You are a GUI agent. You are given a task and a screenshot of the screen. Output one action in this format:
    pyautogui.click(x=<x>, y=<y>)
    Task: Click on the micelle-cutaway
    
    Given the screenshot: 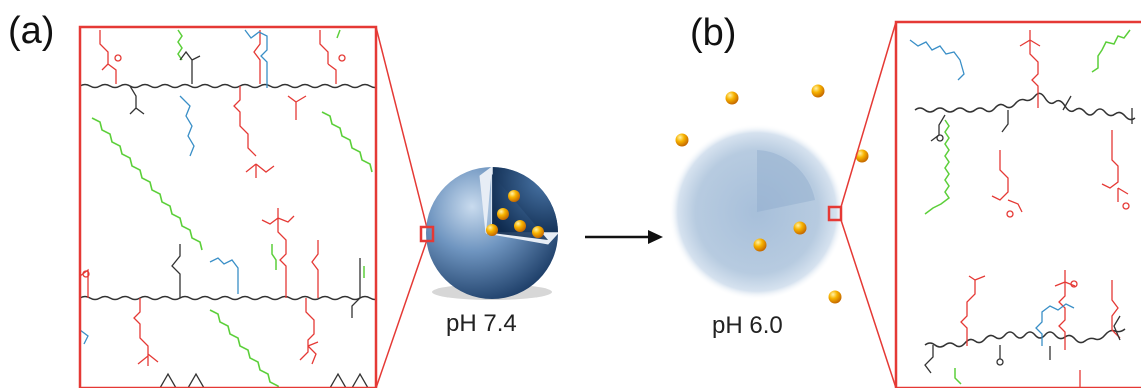 What is the action you would take?
    pyautogui.click(x=520, y=207)
    